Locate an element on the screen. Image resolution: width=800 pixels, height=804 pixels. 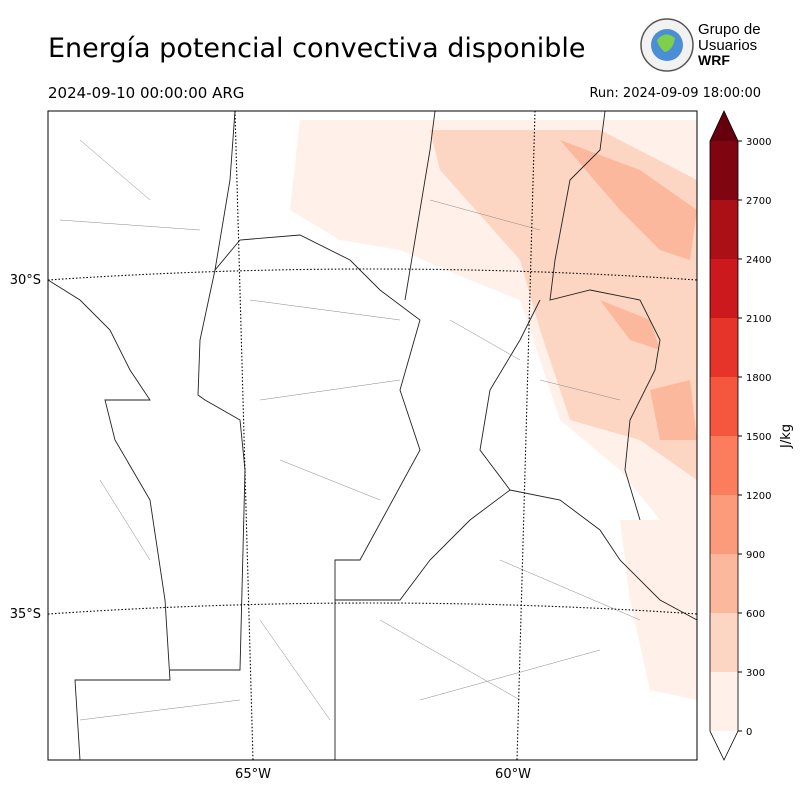
lat-label: 30°S is located at coordinates (25, 280).